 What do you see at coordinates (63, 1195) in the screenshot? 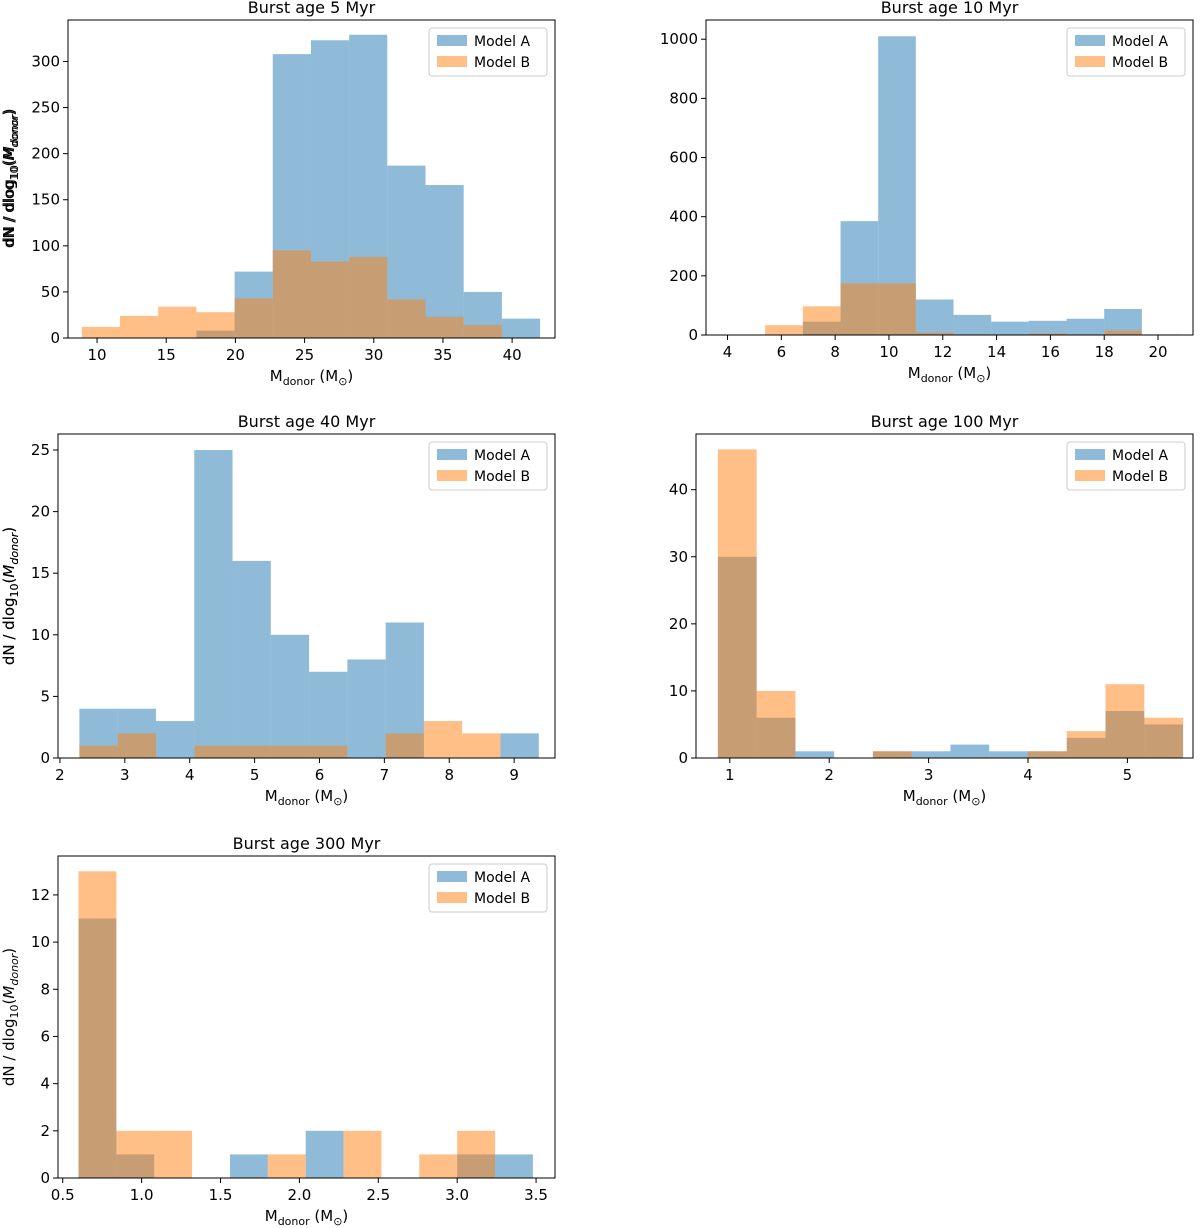
I see `x-tick-label: 0.5` at bounding box center [63, 1195].